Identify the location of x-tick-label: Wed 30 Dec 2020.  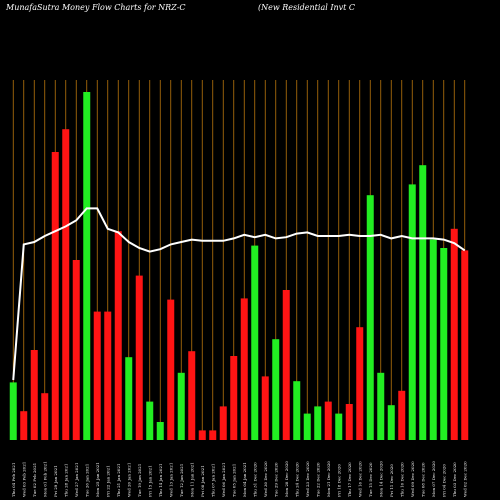
(265, 479).